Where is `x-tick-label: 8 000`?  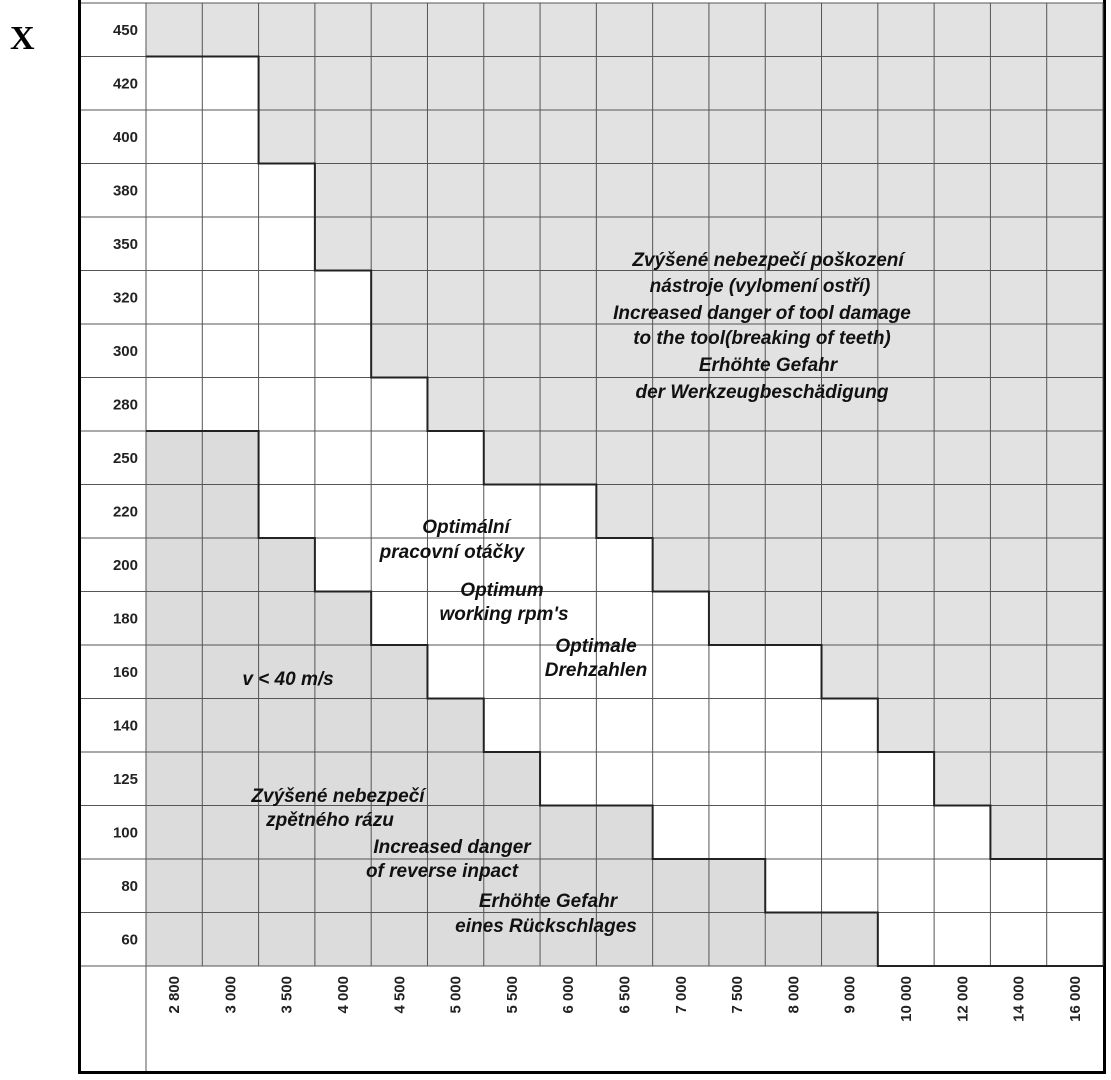
x-tick-label: 8 000 is located at coordinates (793, 995).